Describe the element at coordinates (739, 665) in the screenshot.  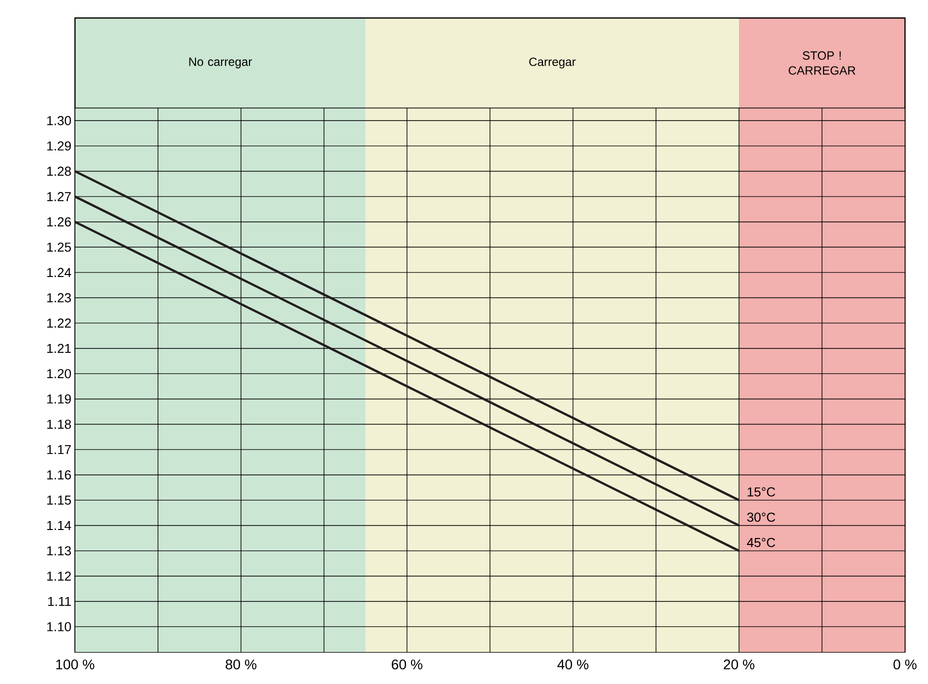
I see `x-tick-label: 20 %` at that location.